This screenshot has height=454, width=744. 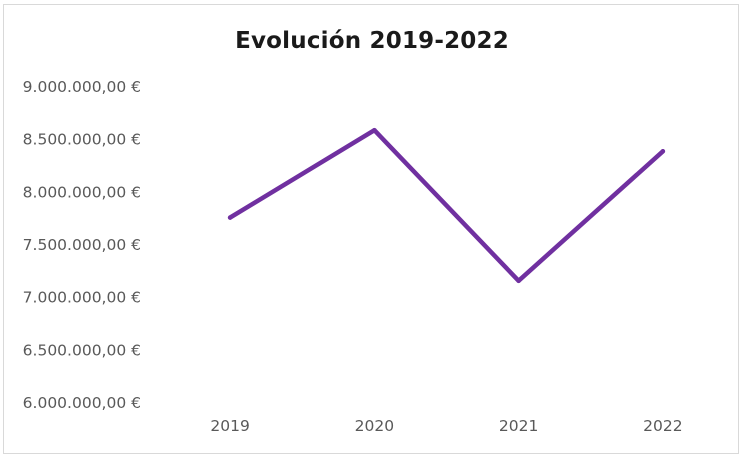 I want to click on chart-title: Evolución 2019-2022, so click(x=372, y=41).